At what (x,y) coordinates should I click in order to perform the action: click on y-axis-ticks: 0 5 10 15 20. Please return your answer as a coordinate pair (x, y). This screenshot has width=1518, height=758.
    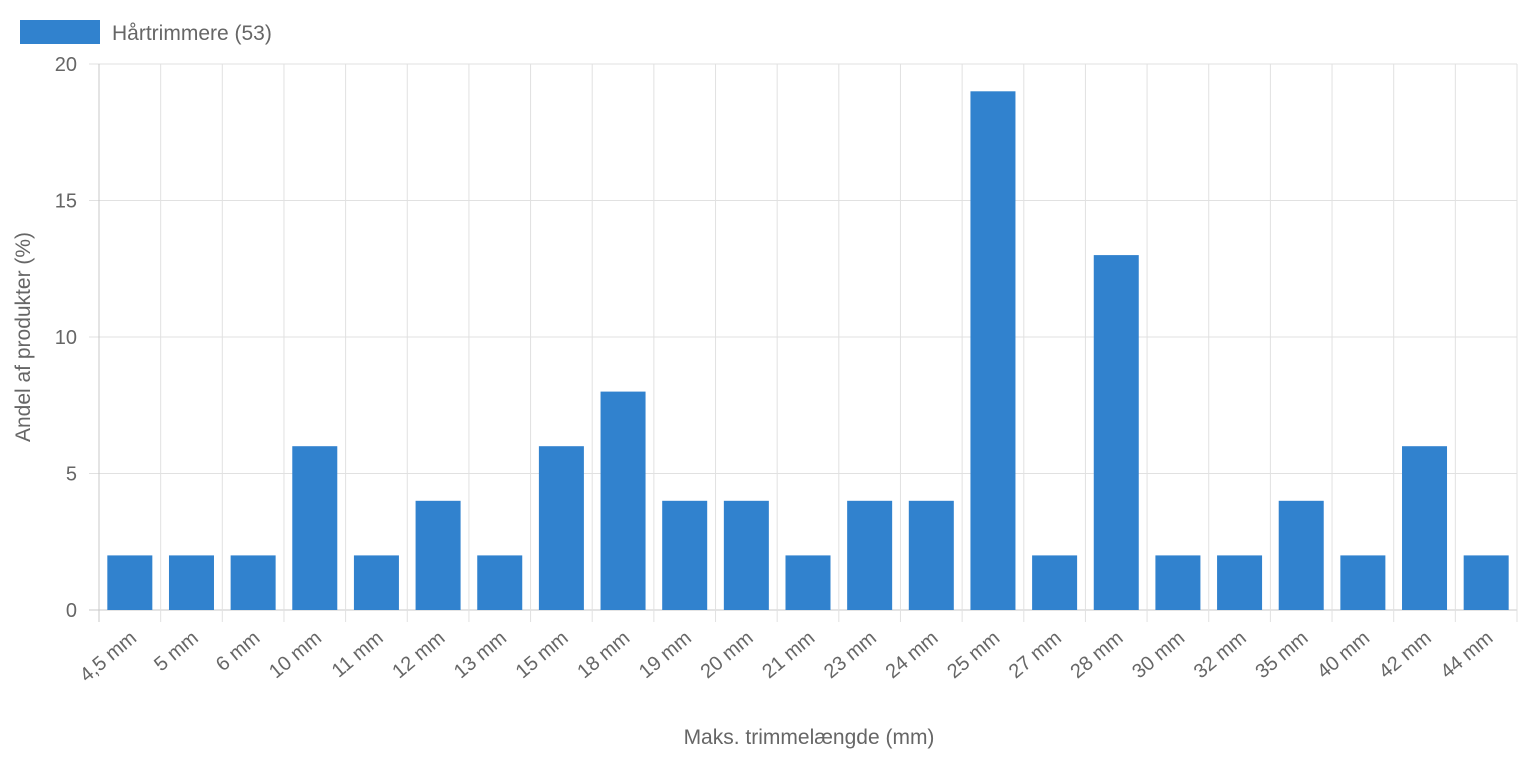
    Looking at the image, I should click on (66, 338).